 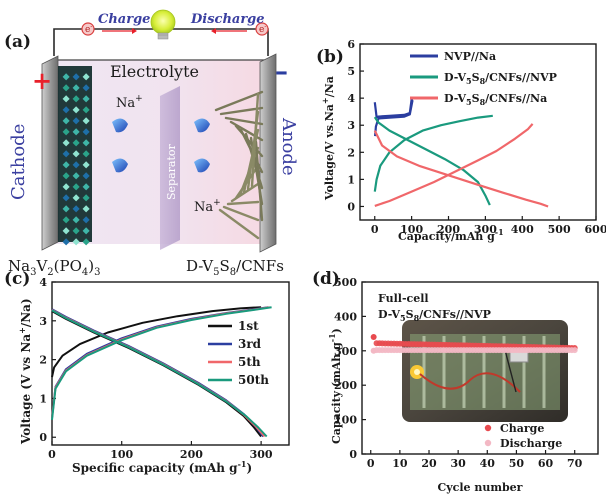 What do you see at coordinates (229, 31) in the screenshot?
I see `discharge-arrow-icon` at bounding box center [229, 31].